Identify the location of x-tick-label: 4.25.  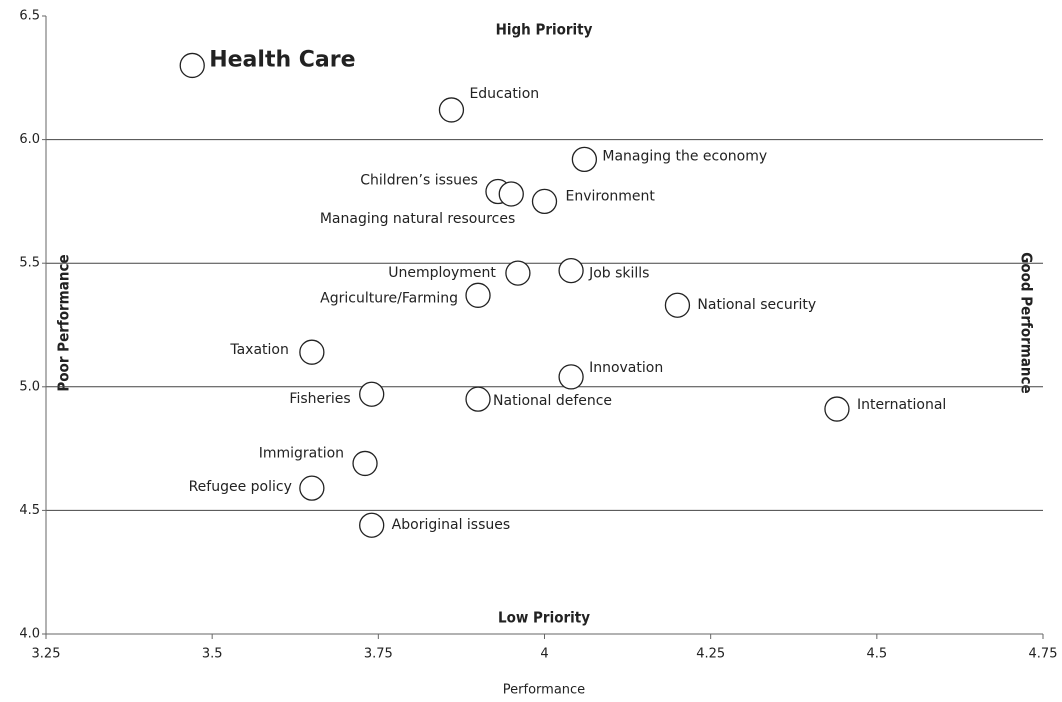
(710, 654).